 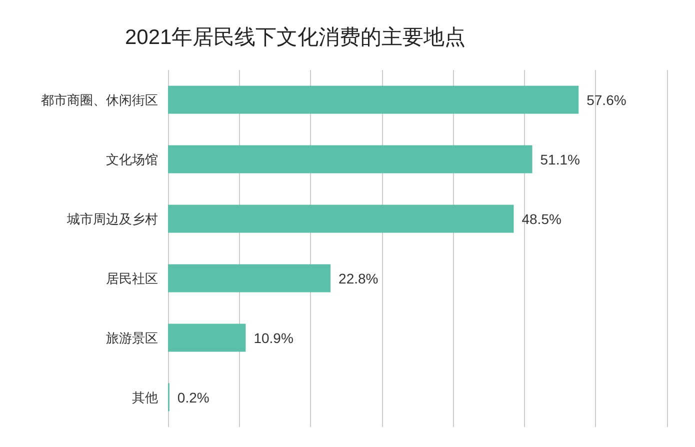 What do you see at coordinates (132, 278) in the screenshot?
I see `y-tick-label: 居民社区` at bounding box center [132, 278].